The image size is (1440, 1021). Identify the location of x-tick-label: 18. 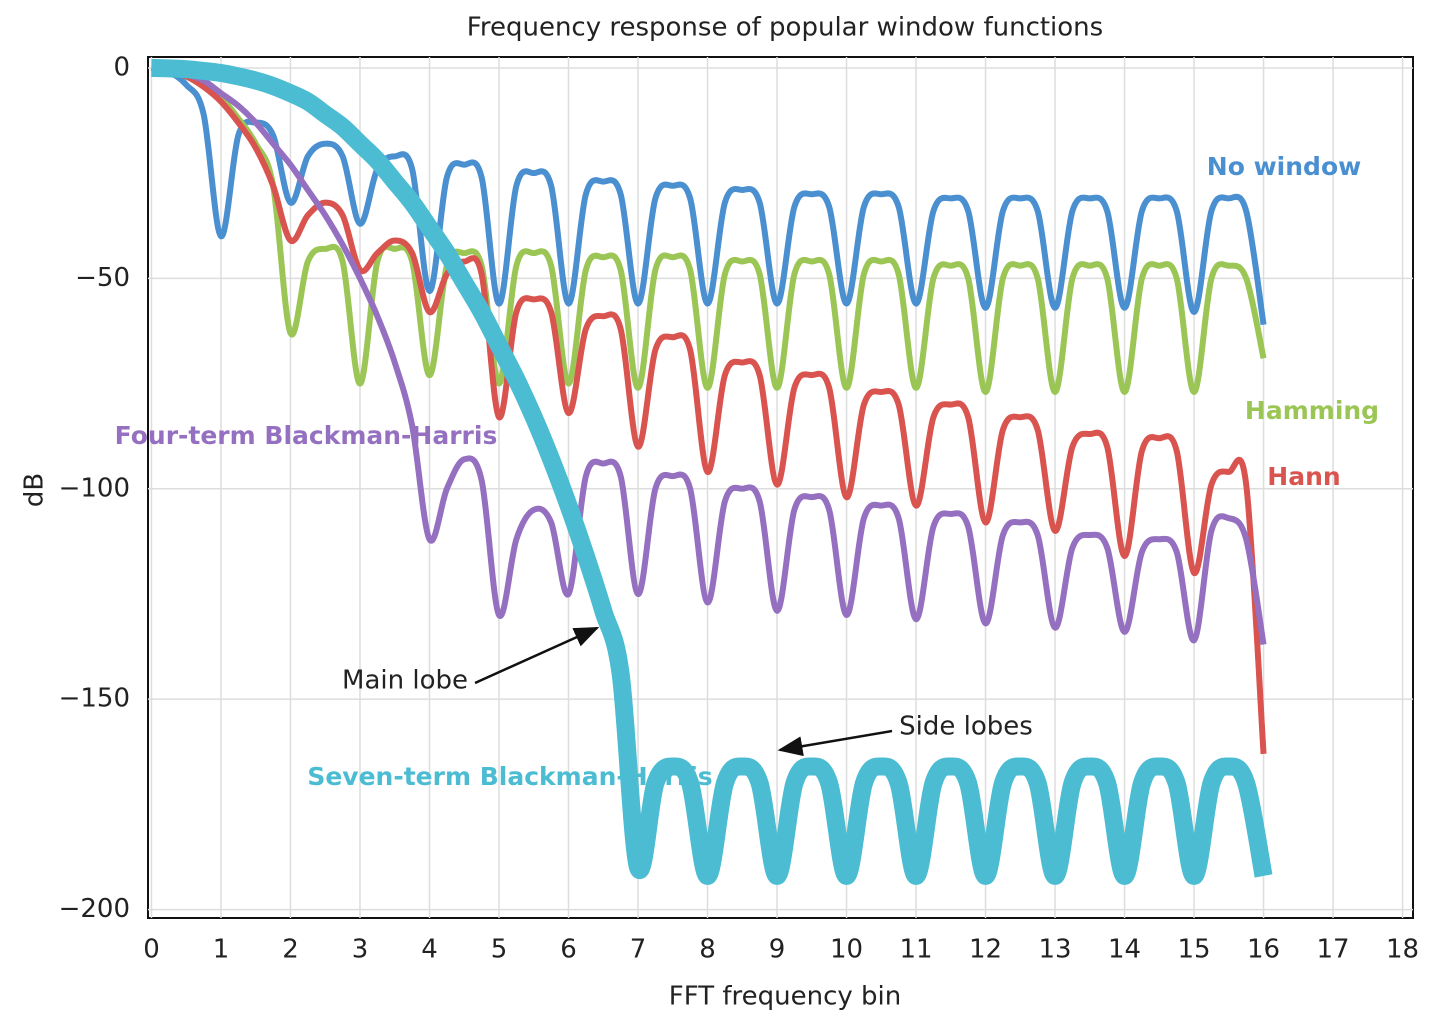
(1402, 950).